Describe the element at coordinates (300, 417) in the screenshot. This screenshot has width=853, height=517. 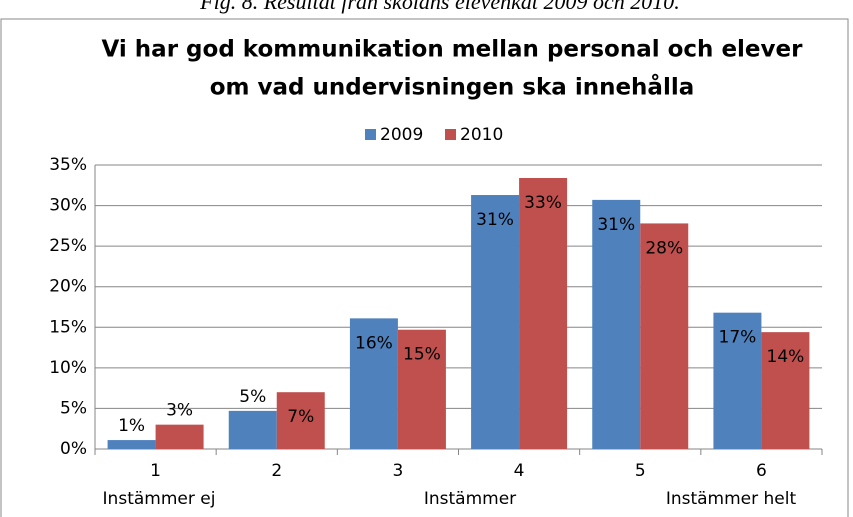
I see `data-label: 7%` at that location.